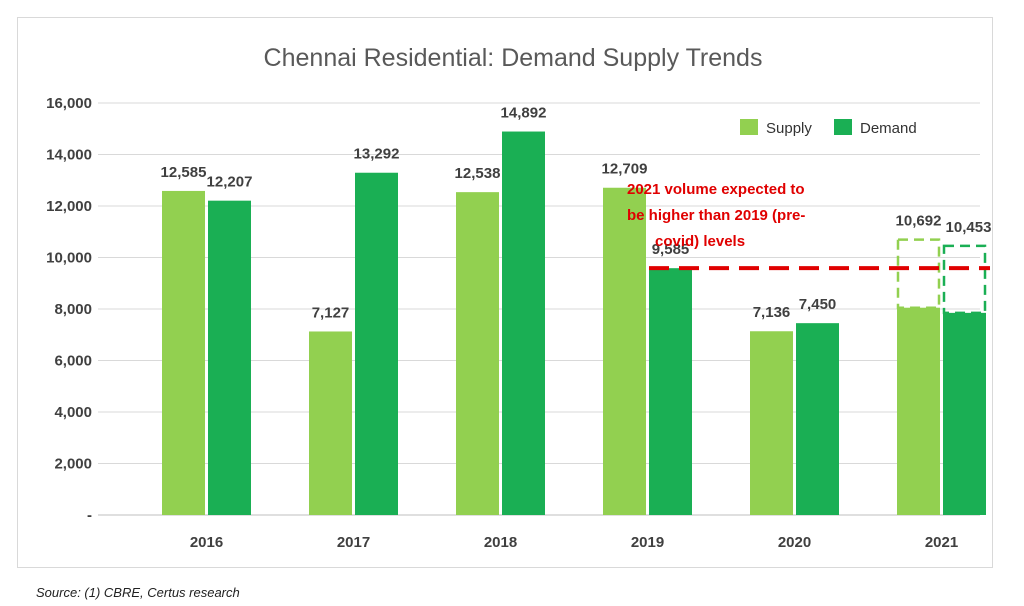 Image resolution: width=1024 pixels, height=606 pixels. I want to click on y-tick-label: 12,000, so click(69, 206).